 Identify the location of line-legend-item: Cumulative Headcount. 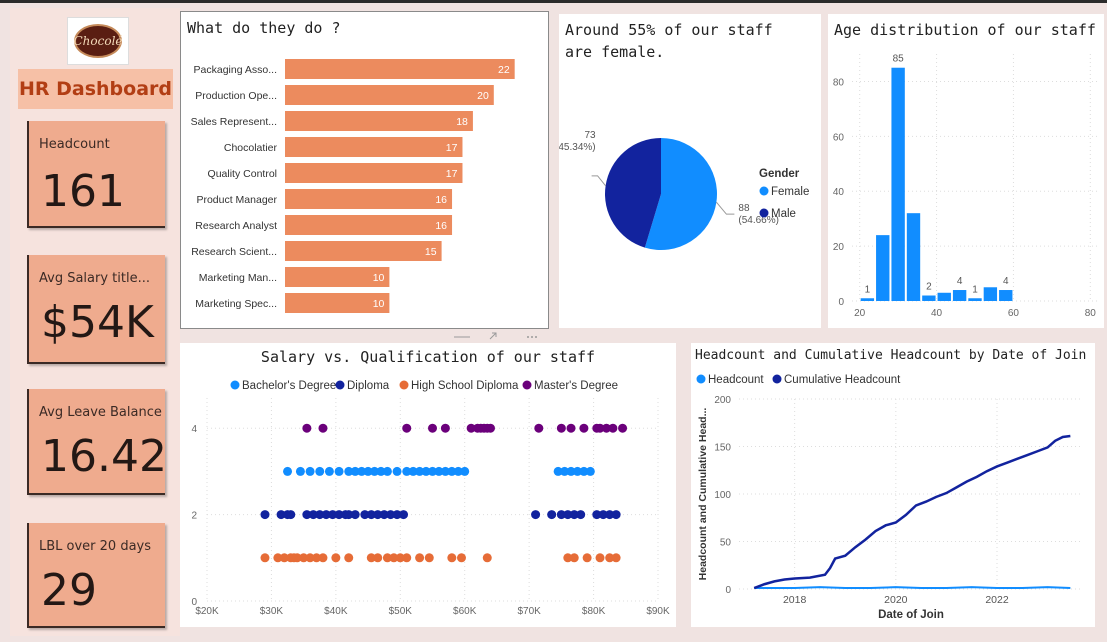
(842, 380).